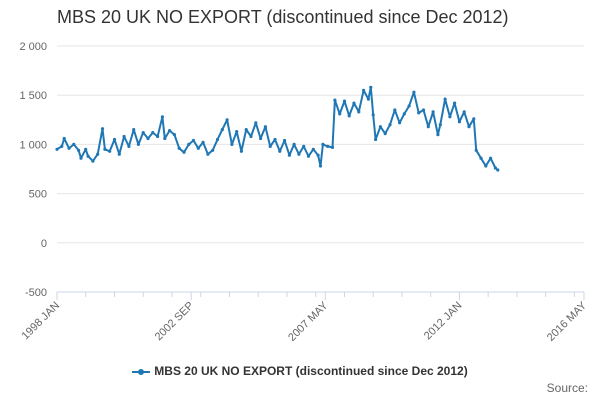  I want to click on y-tick-label: -500, so click(36, 293).